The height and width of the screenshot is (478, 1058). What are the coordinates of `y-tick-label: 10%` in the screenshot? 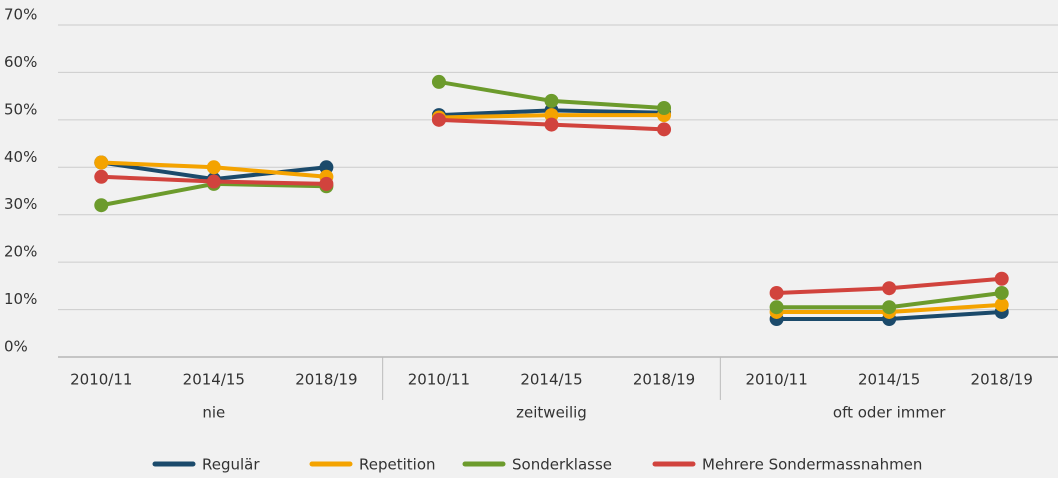 It's located at (20, 299).